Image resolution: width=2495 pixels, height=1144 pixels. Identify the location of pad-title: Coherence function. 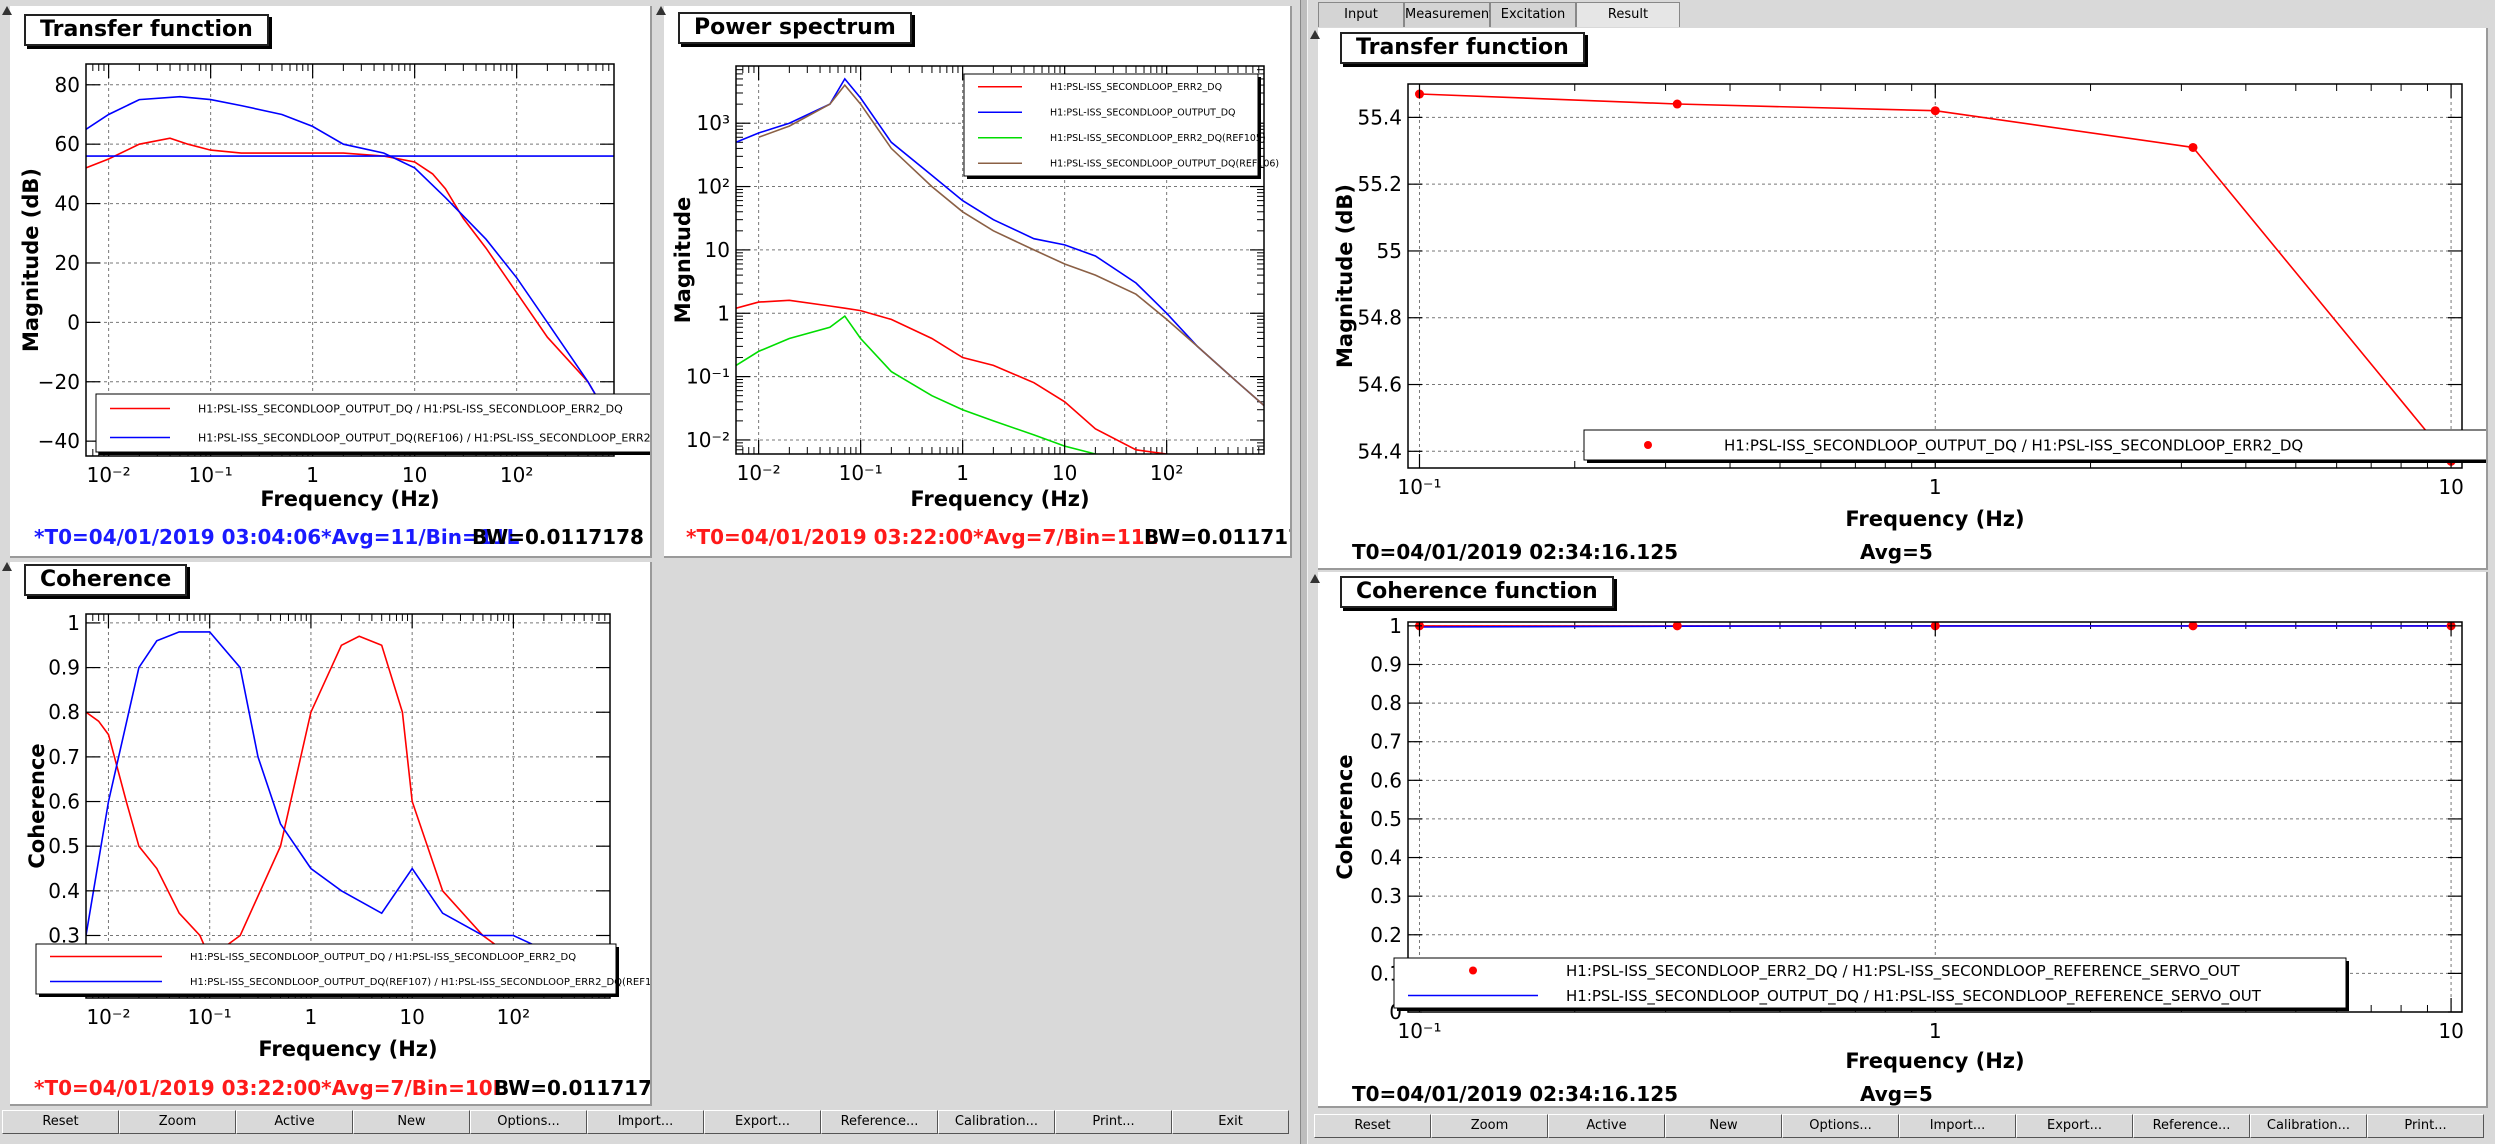
(1477, 592).